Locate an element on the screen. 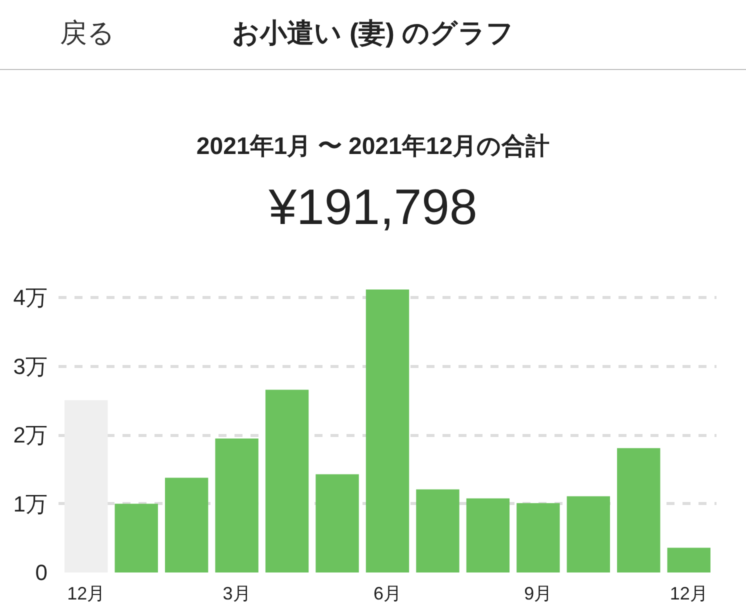 Image resolution: width=746 pixels, height=610 pixels. chart-title: お小遣い (妻) のグラフ is located at coordinates (373, 33).